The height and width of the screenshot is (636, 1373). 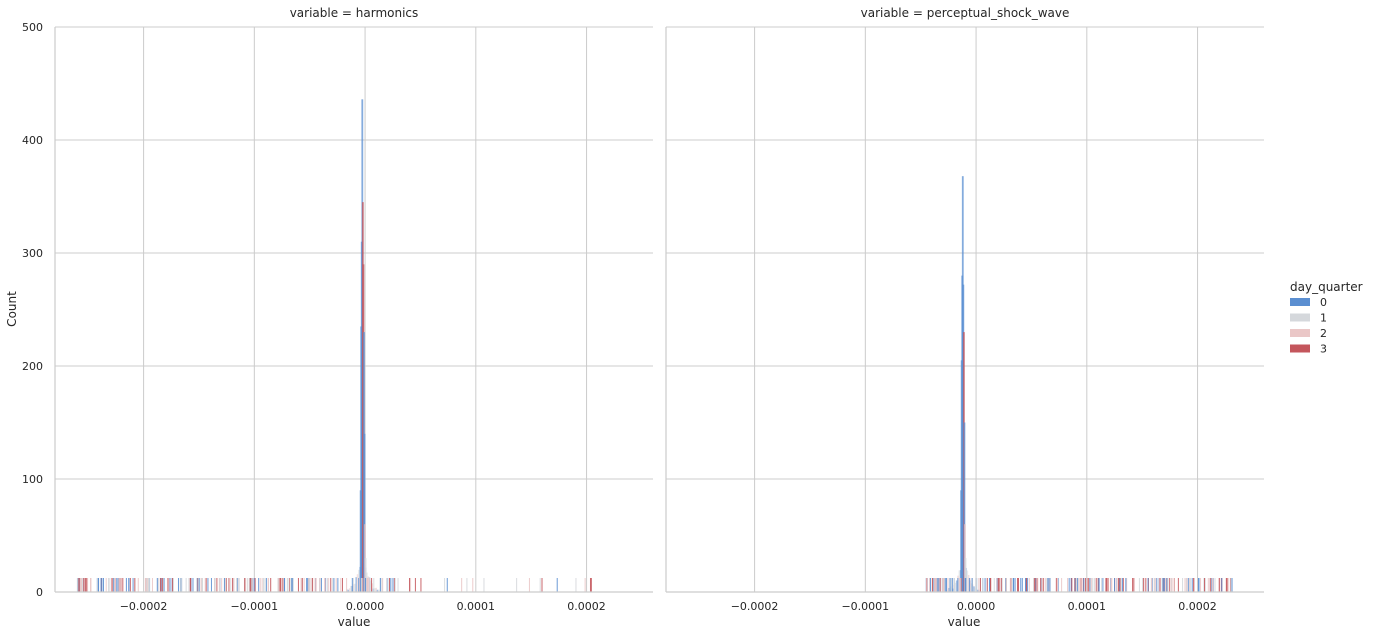 I want to click on y-tick-label: 500, so click(x=32, y=27).